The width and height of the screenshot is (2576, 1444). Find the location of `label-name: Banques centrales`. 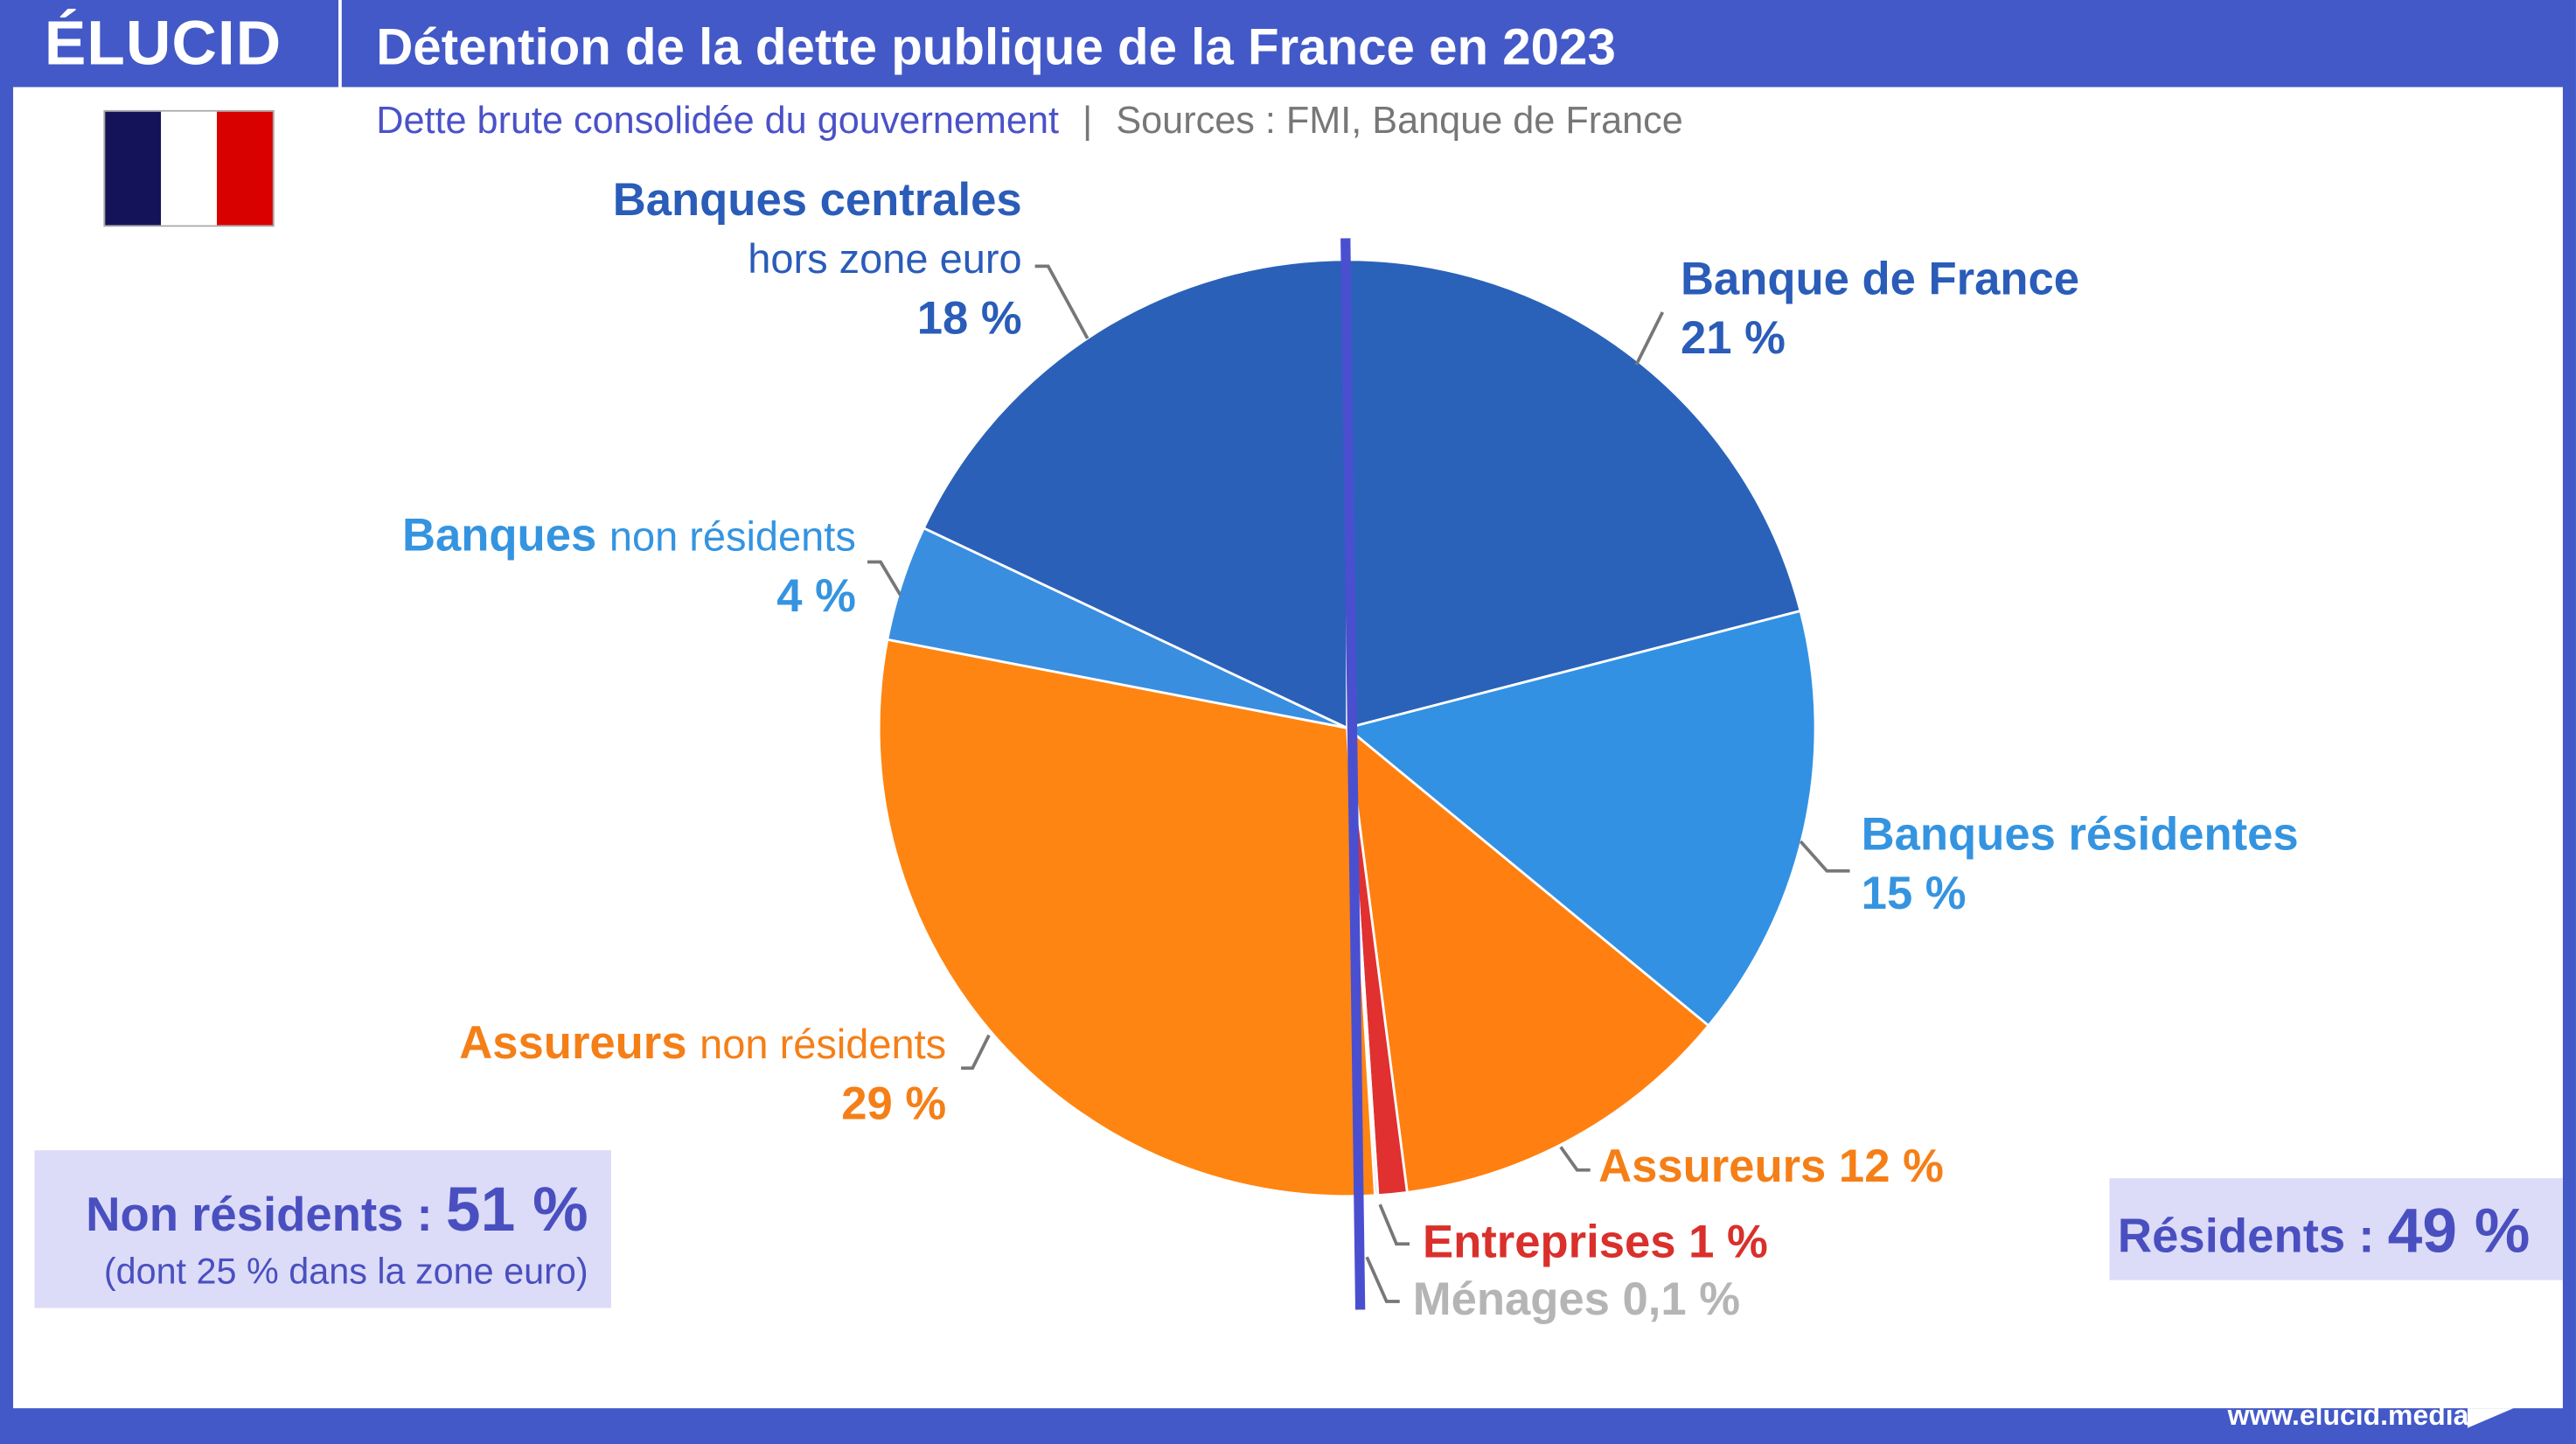

label-name: Banques centrales is located at coordinates (817, 200).